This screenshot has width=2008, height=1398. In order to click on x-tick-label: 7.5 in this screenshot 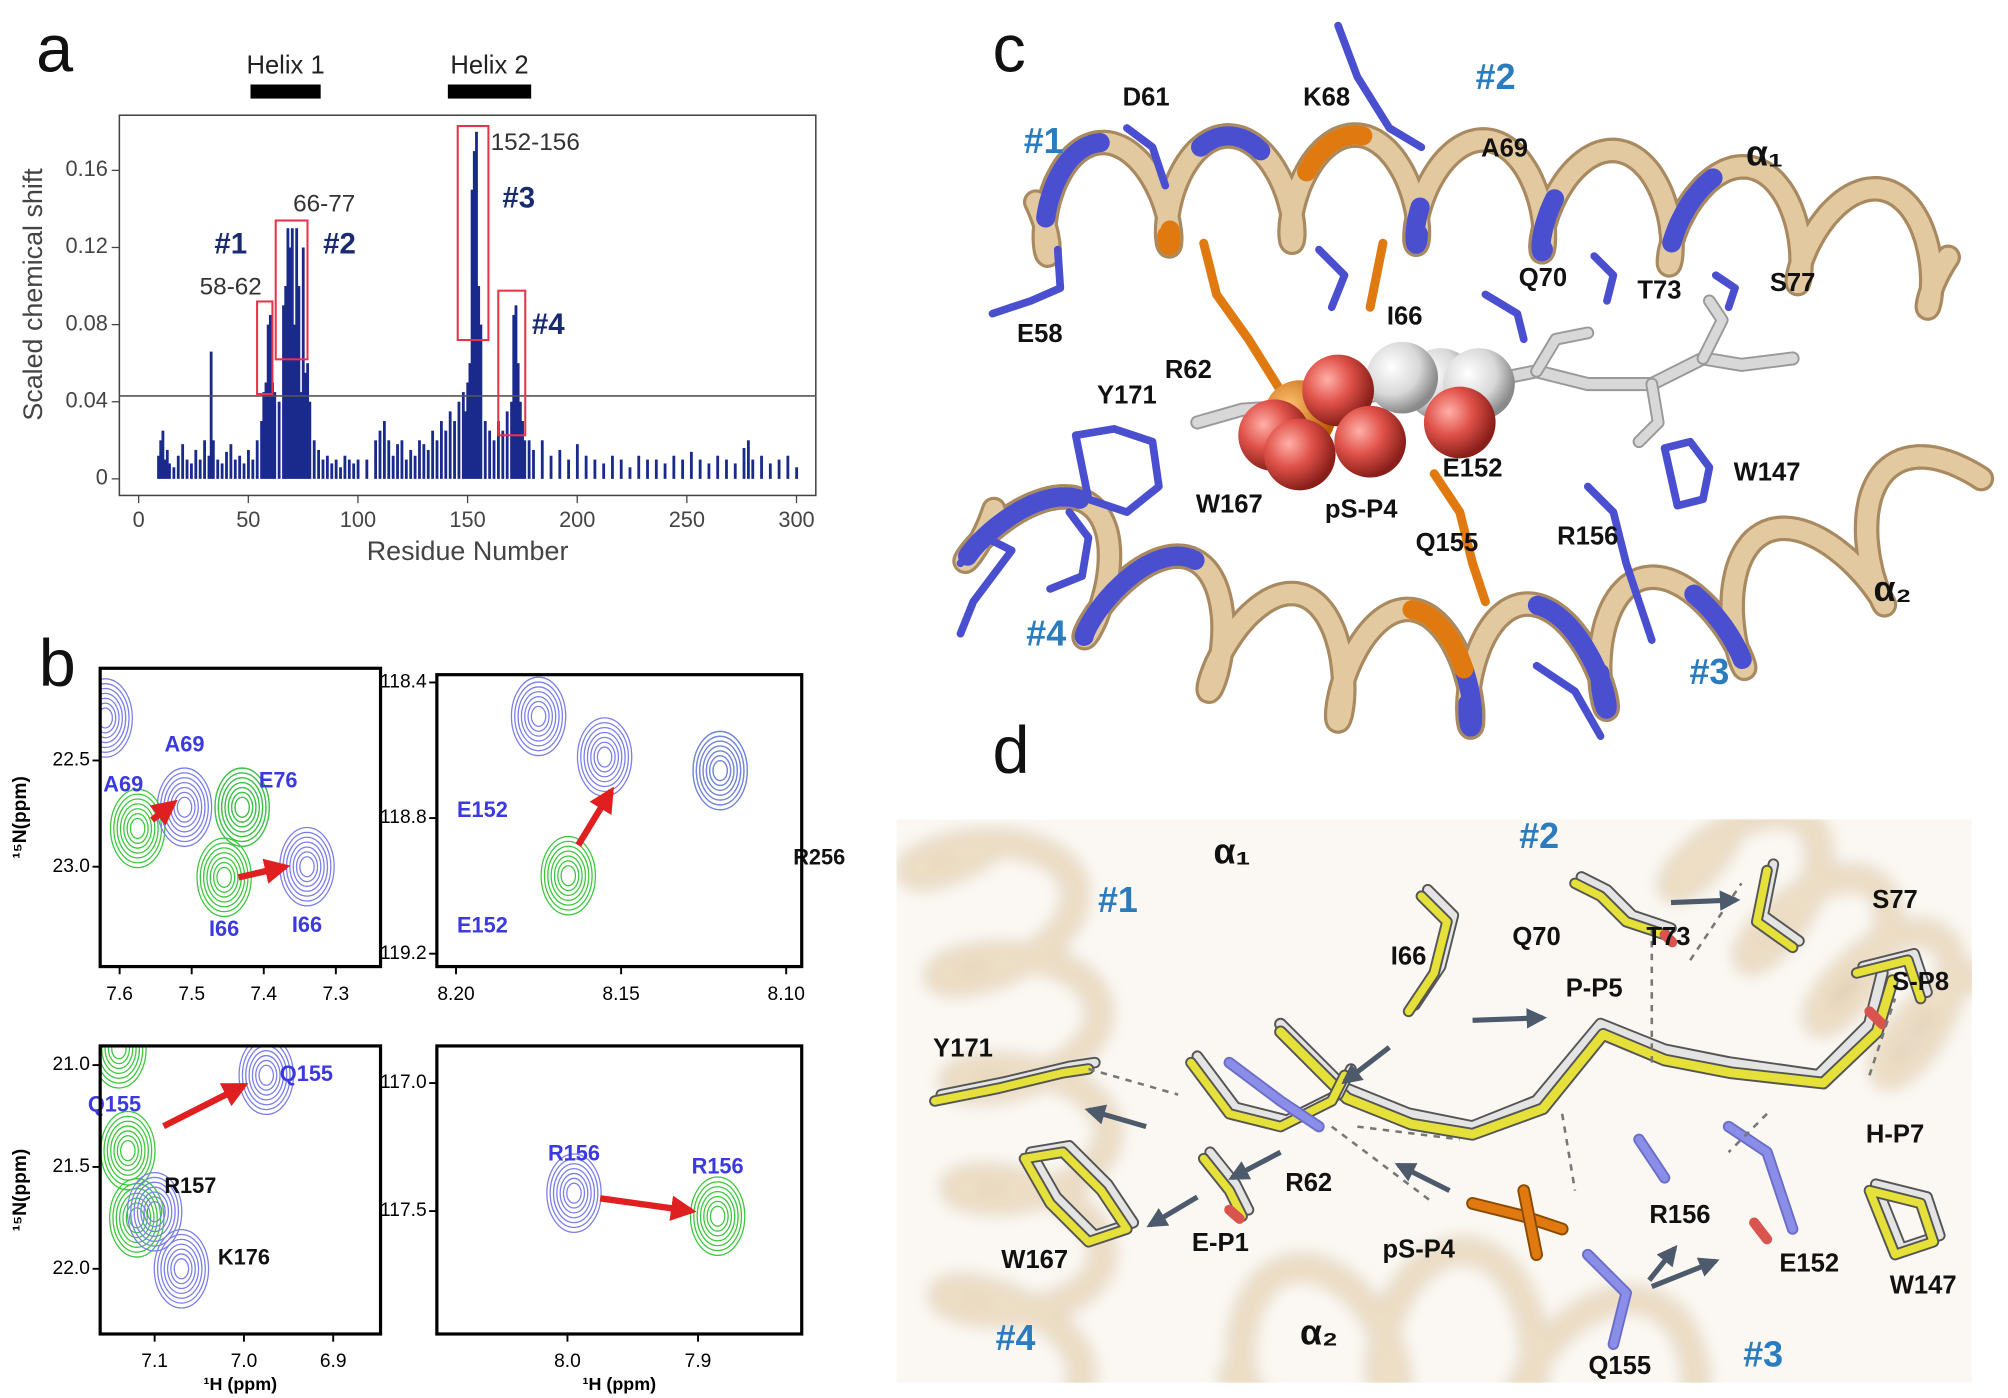, I will do `click(191, 994)`.